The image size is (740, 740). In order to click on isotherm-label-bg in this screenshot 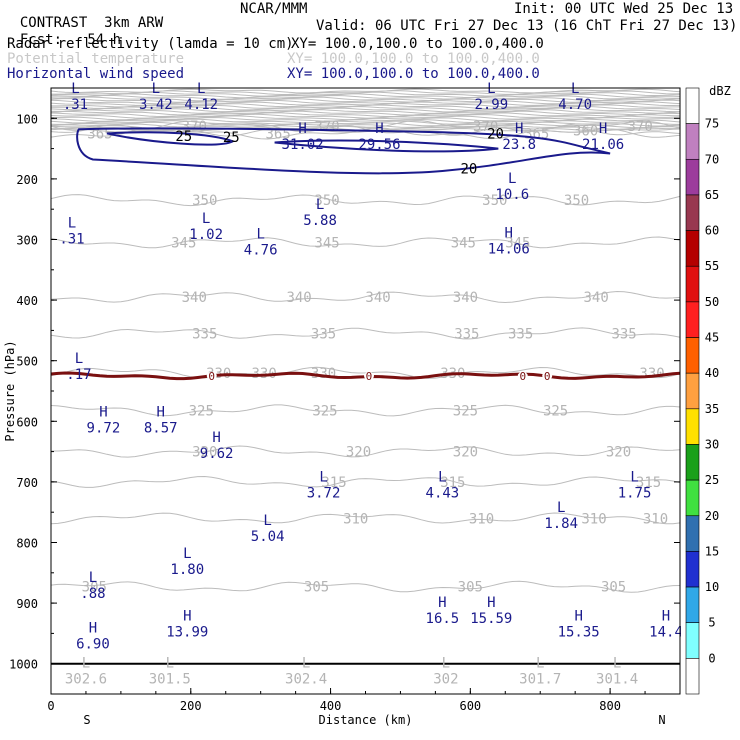, I will do `click(211, 375)`.